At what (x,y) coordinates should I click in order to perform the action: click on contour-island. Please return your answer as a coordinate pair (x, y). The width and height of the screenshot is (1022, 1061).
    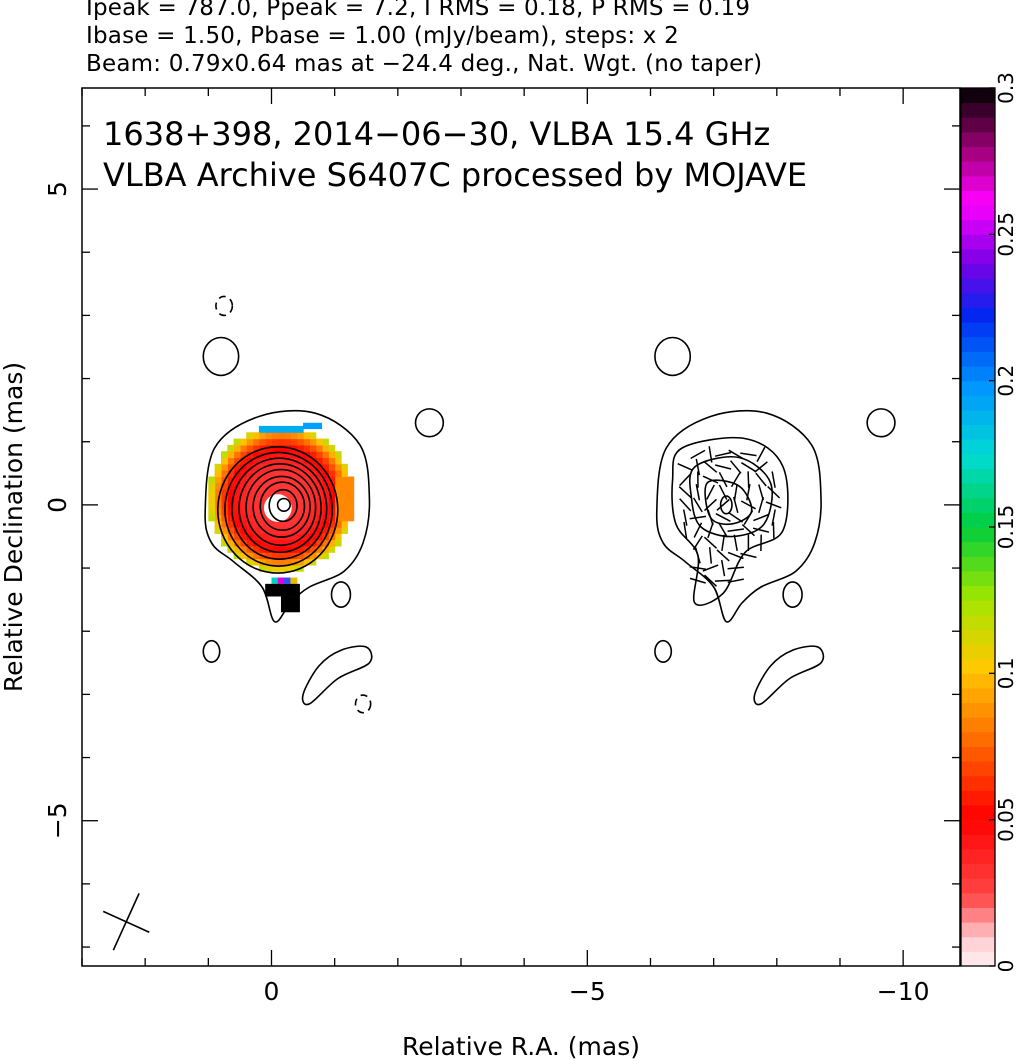
    Looking at the image, I should click on (663, 651).